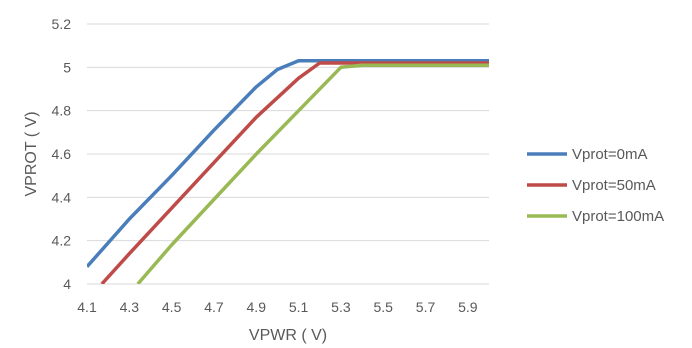 This screenshot has height=348, width=692. Describe the element at coordinates (257, 307) in the screenshot. I see `x-tick-label: 4.9` at that location.